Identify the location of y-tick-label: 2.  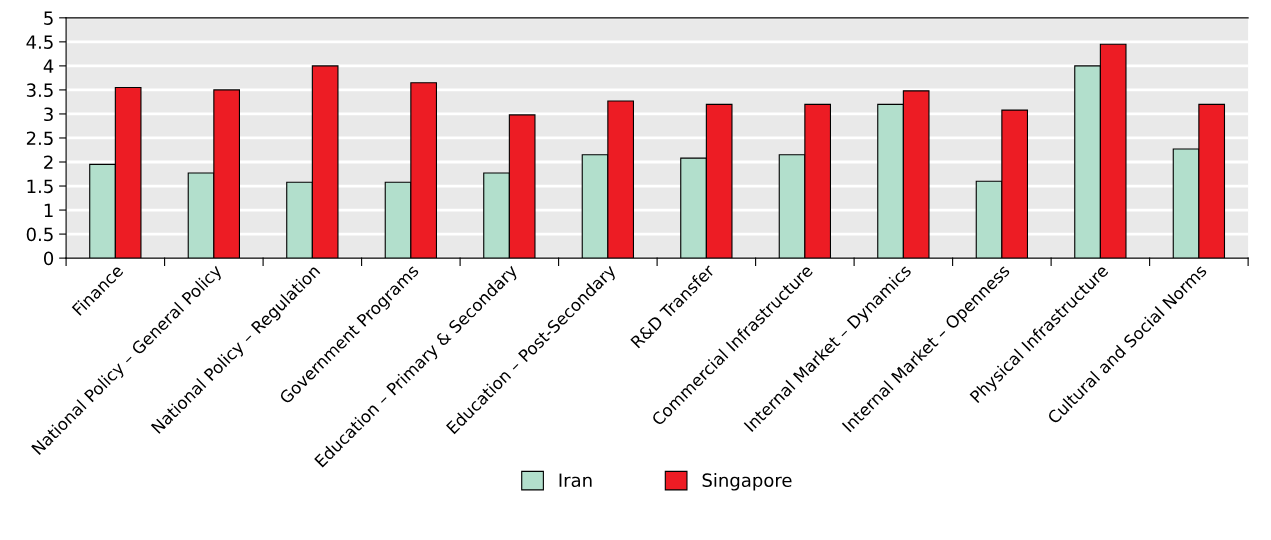
(48, 162).